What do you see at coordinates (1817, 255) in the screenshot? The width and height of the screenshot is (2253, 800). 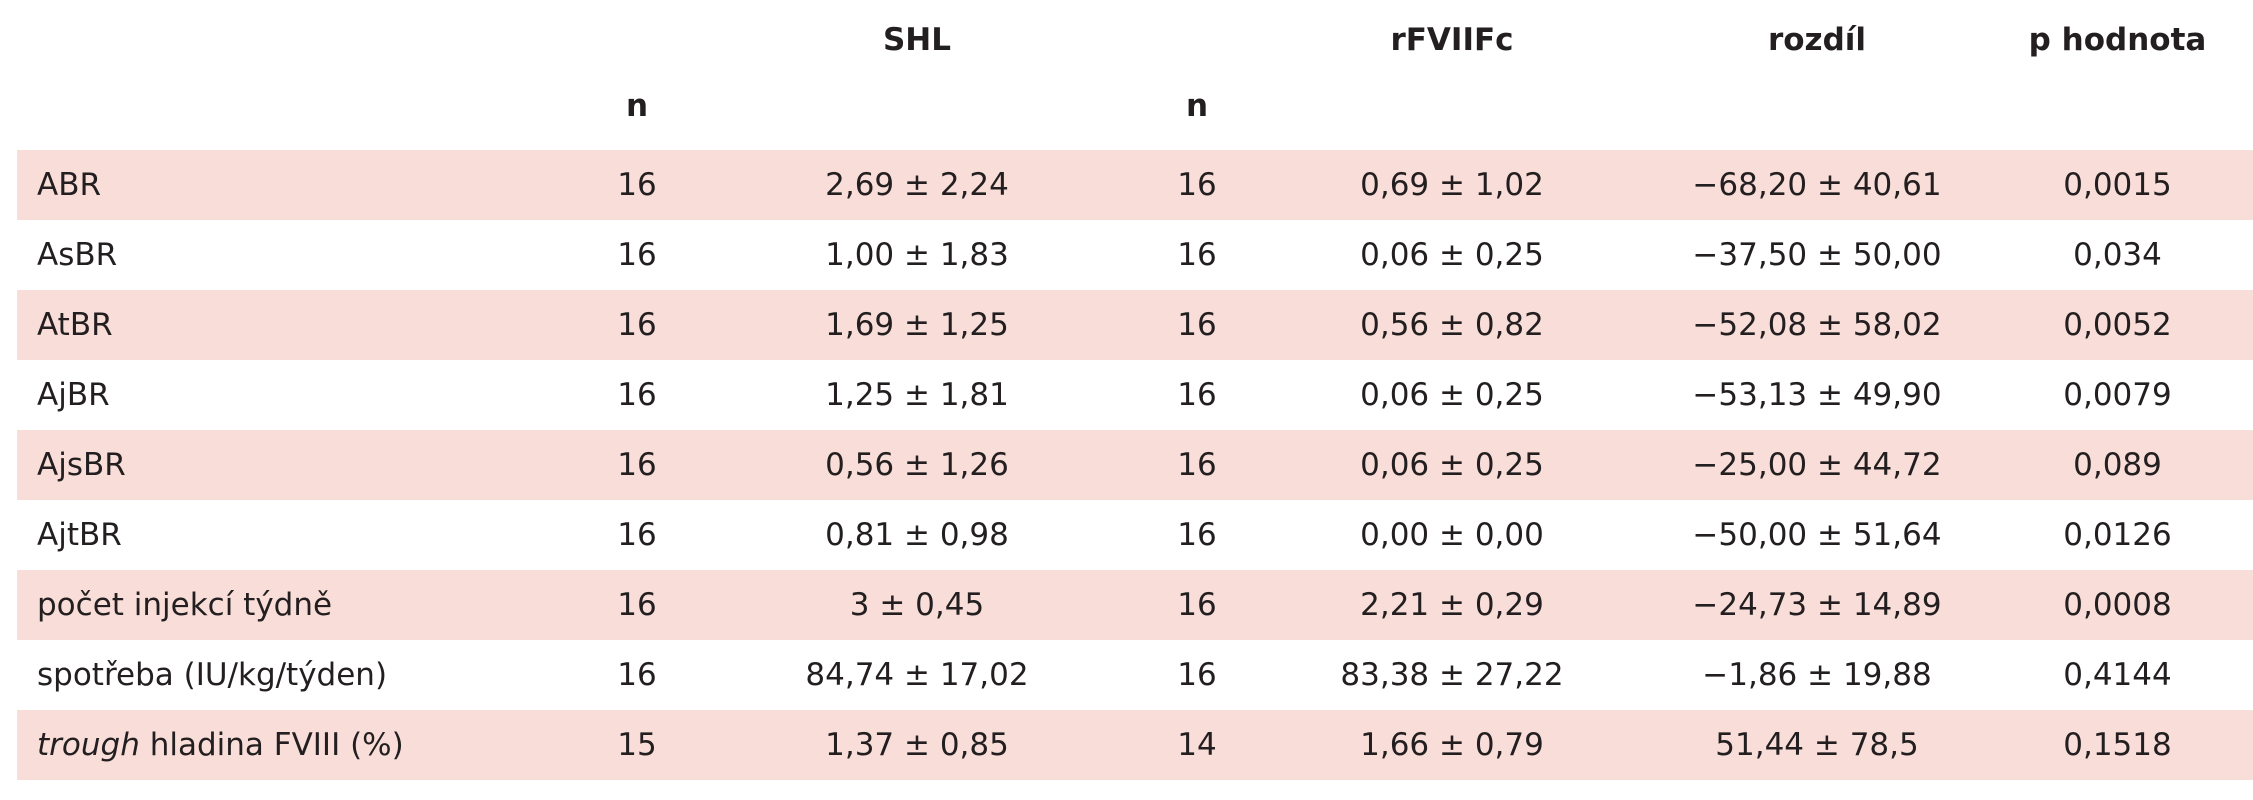 I see `cell-difference: −37,50 ± 50,00` at bounding box center [1817, 255].